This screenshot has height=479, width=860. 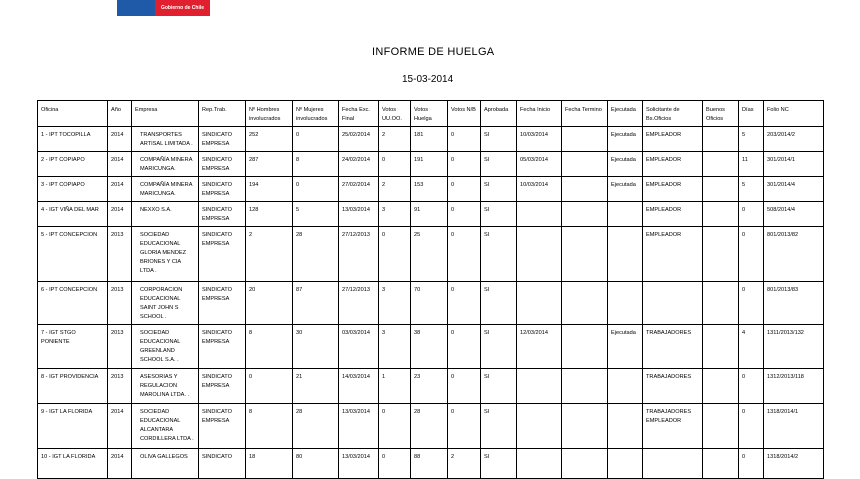 What do you see at coordinates (751, 346) in the screenshot?
I see `table-cell: 4` at bounding box center [751, 346].